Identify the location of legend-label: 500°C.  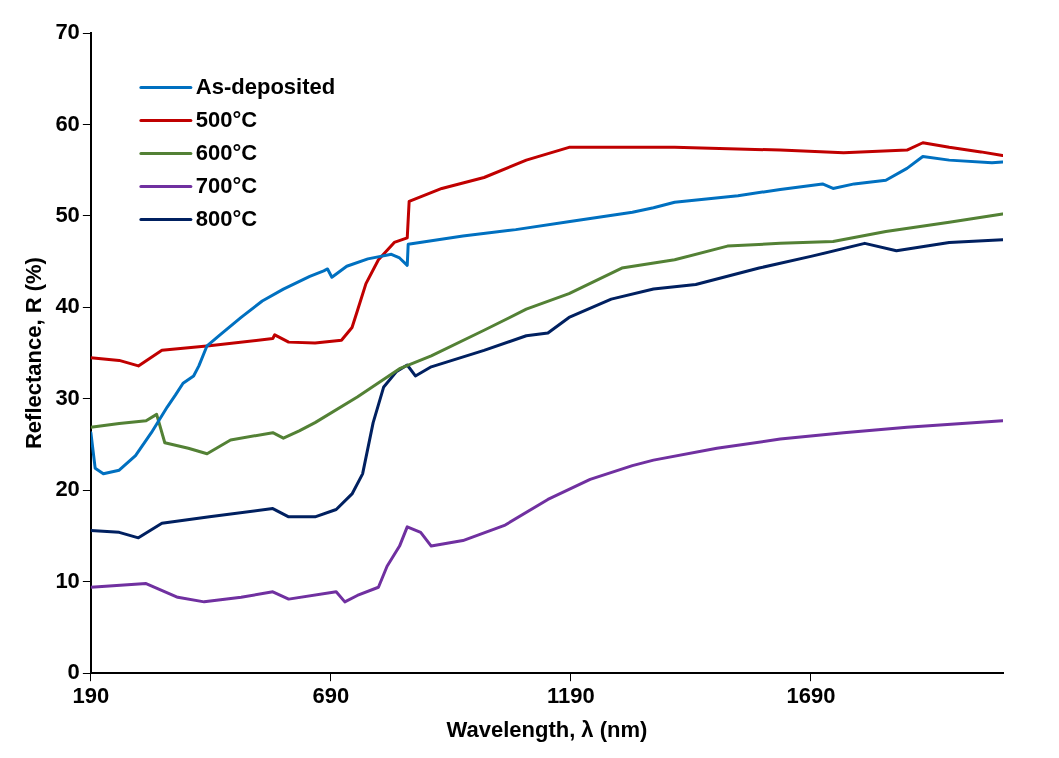
(226, 119).